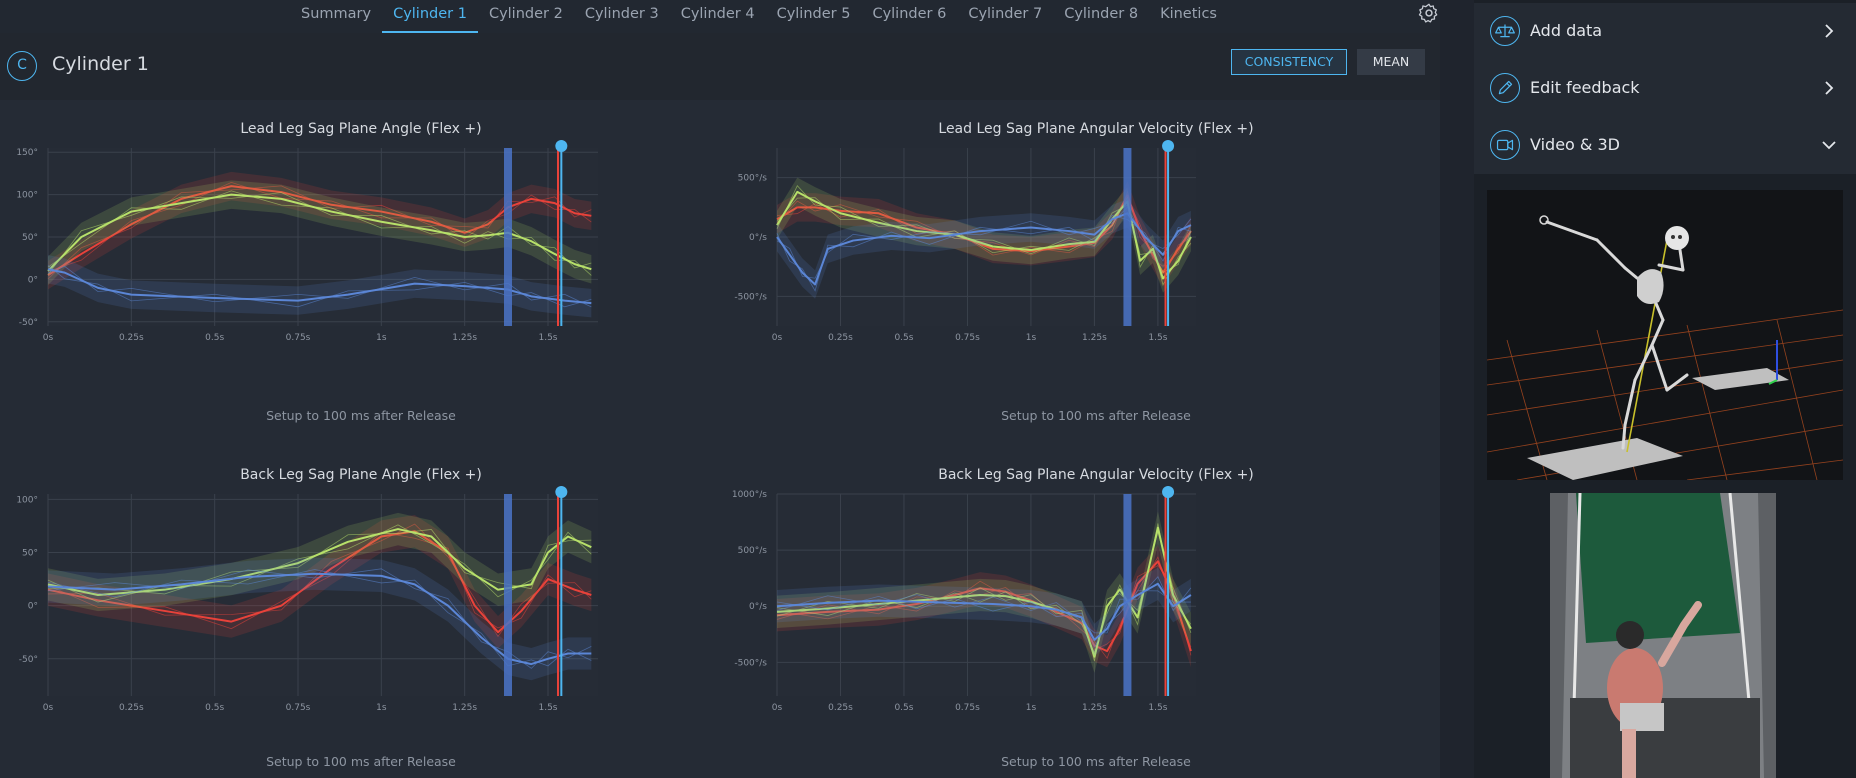  What do you see at coordinates (1005, 14) in the screenshot?
I see `tab-cylinder-7: Cylinder 7` at bounding box center [1005, 14].